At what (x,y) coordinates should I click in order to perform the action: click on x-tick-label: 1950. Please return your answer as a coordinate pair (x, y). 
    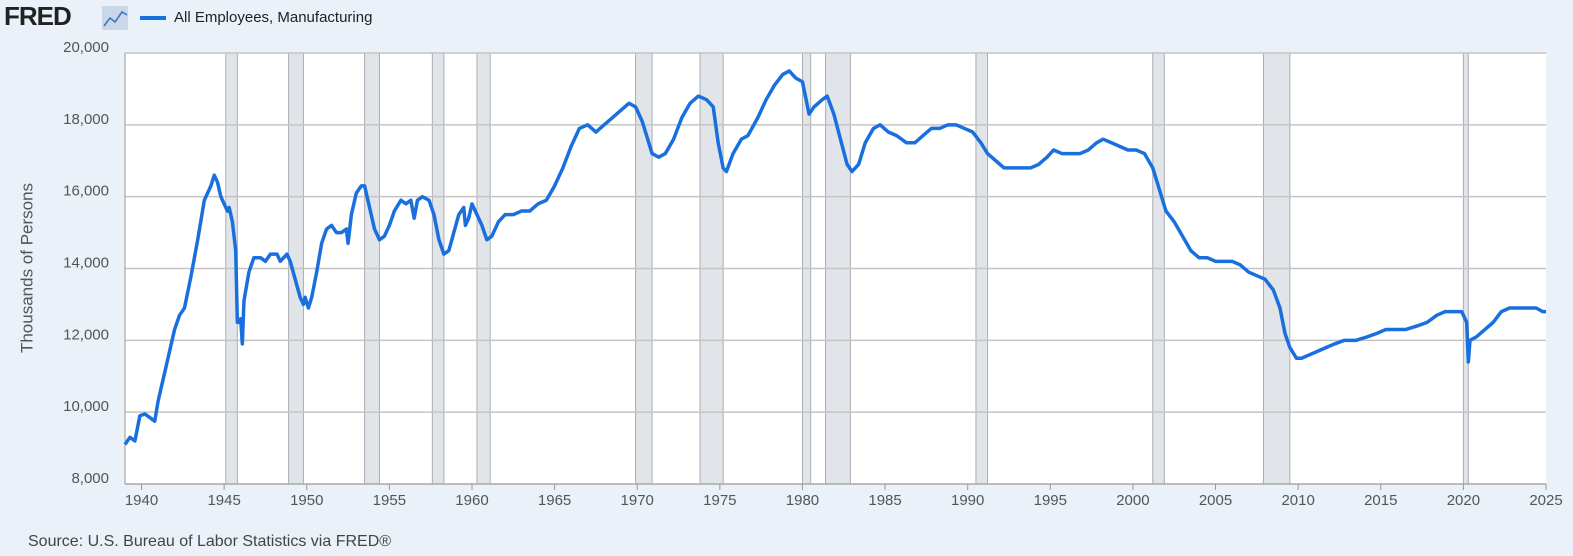
    Looking at the image, I should click on (306, 500).